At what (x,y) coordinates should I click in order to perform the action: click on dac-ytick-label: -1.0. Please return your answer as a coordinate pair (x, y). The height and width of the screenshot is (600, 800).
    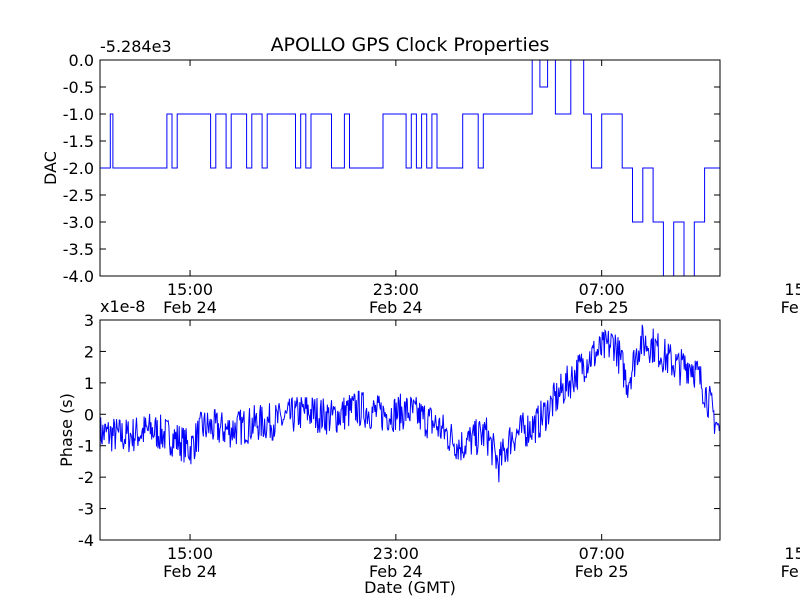
    Looking at the image, I should click on (78, 114).